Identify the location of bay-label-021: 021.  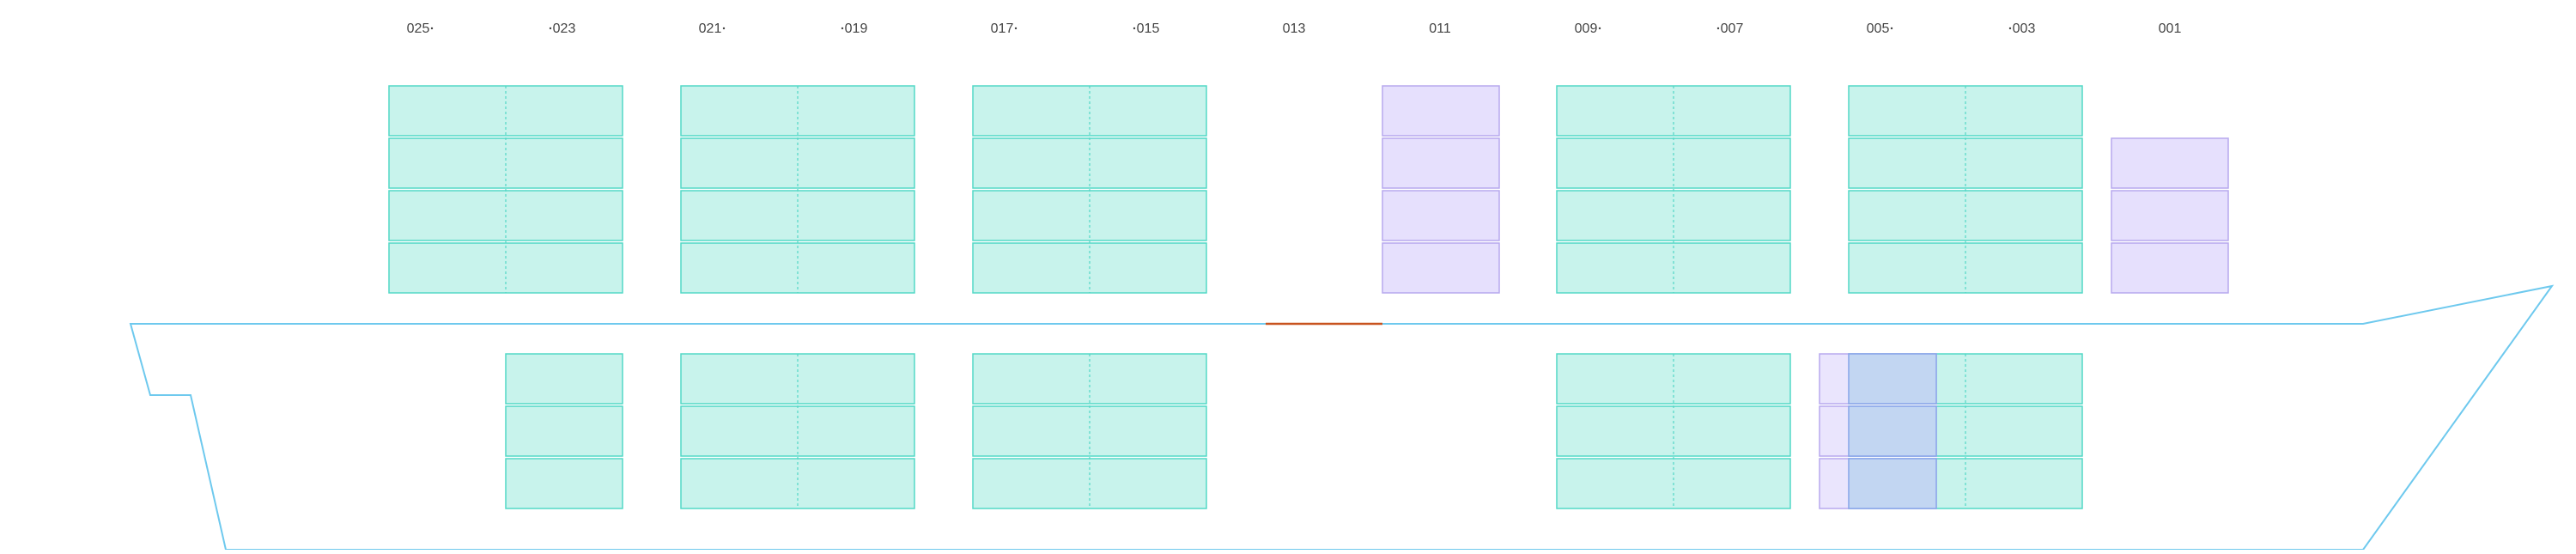
(711, 28).